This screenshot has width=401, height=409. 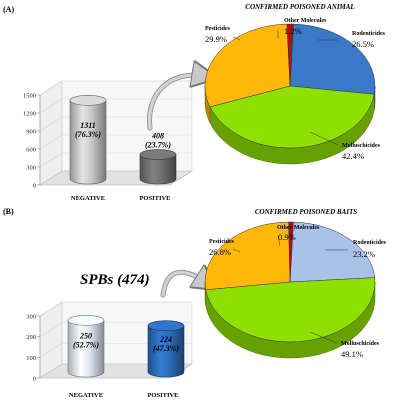 What do you see at coordinates (115, 280) in the screenshot?
I see `bar-chart-name: SPBs (474)` at bounding box center [115, 280].